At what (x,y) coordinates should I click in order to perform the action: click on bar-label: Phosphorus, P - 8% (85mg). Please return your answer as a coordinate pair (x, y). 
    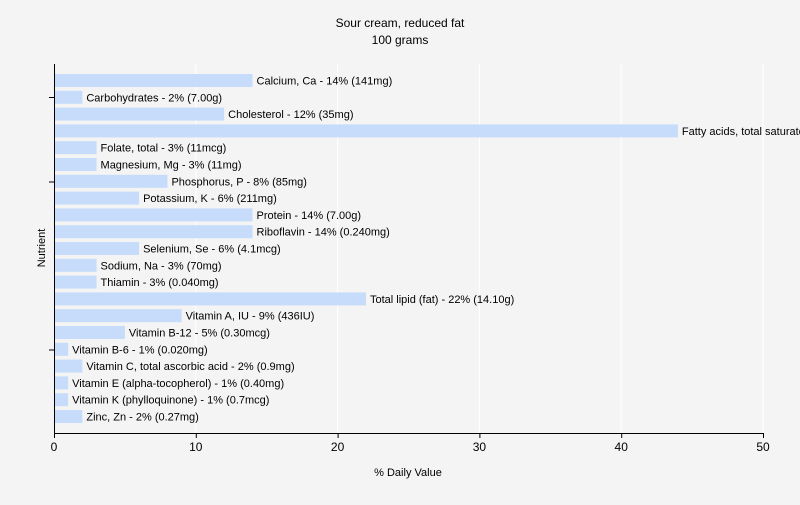
    Looking at the image, I should click on (239, 182).